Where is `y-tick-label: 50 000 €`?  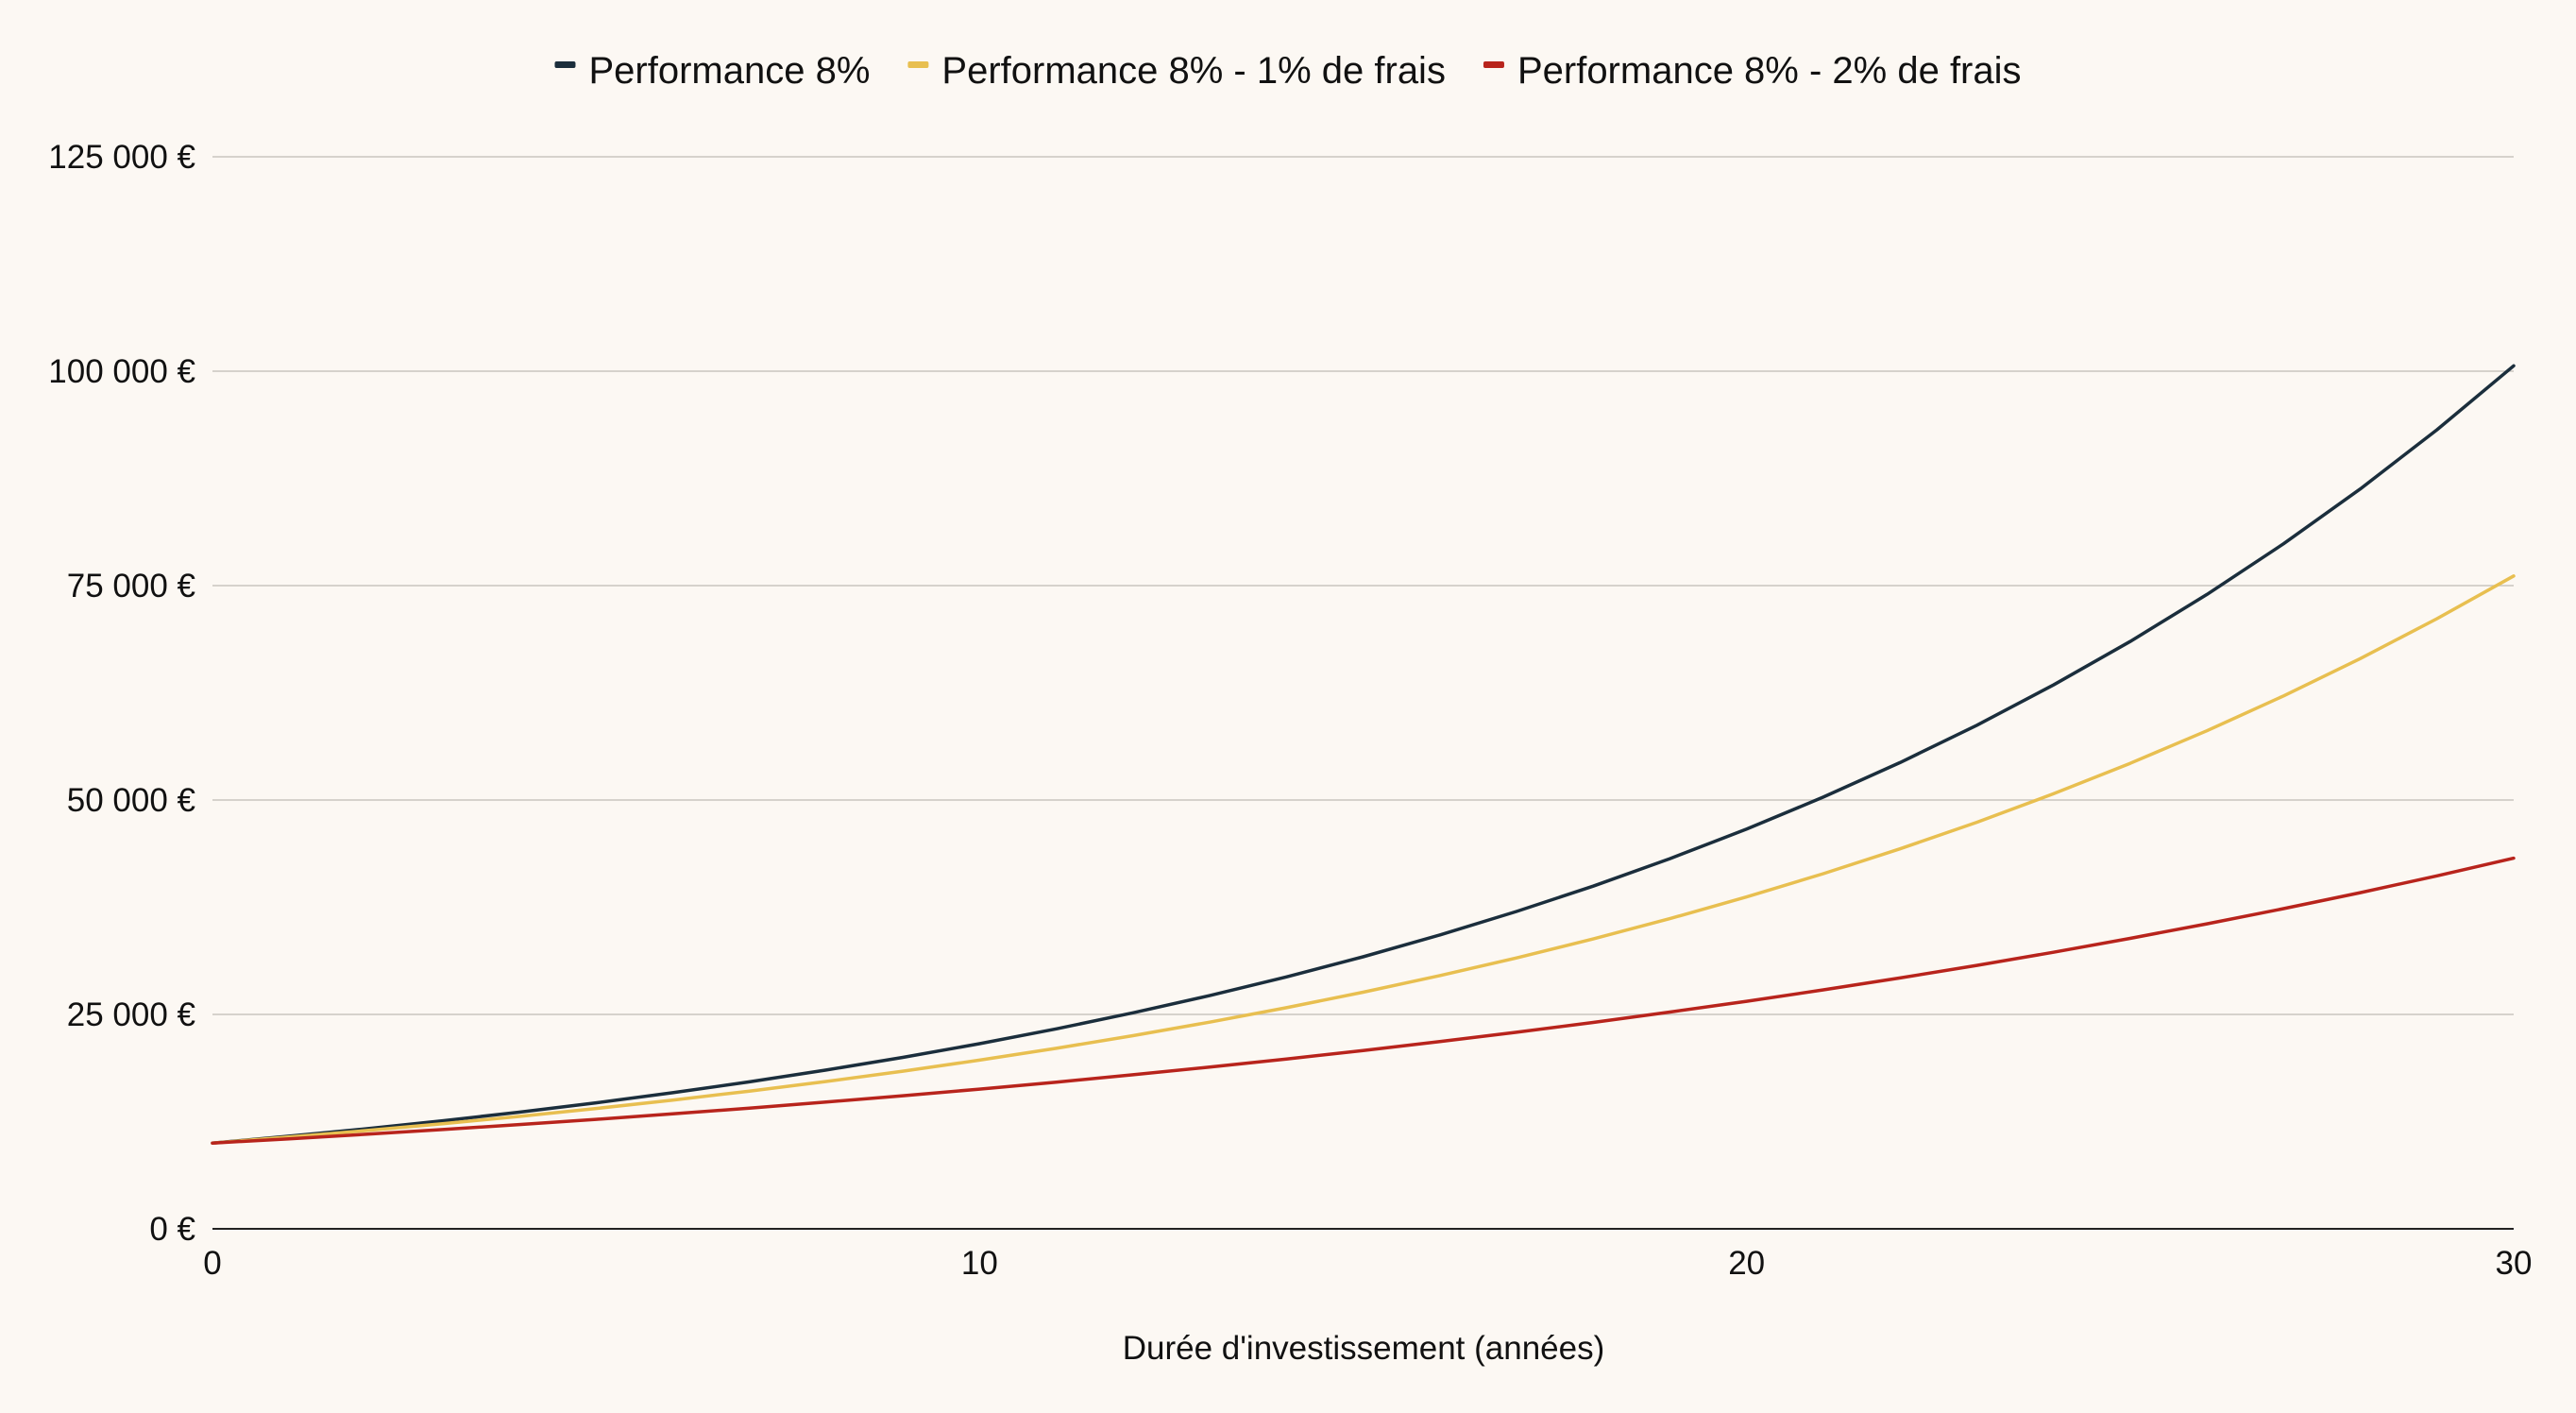 y-tick-label: 50 000 € is located at coordinates (131, 800).